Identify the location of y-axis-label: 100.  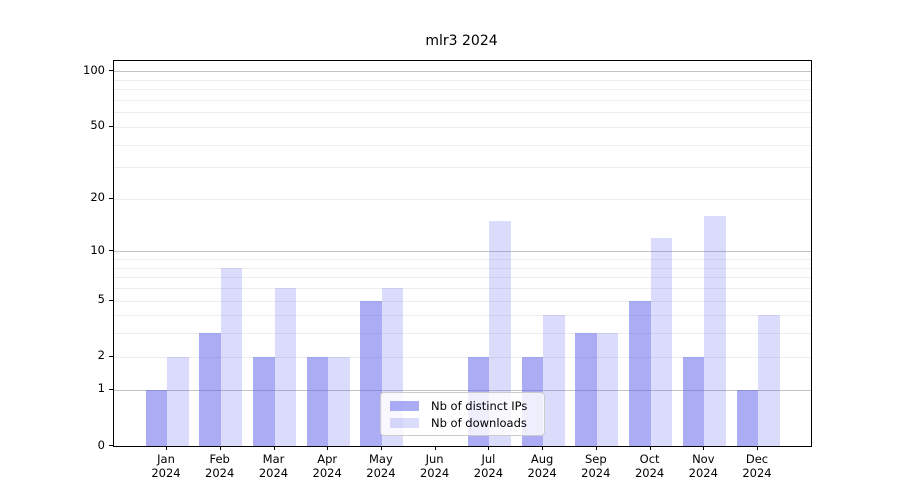
(94, 69).